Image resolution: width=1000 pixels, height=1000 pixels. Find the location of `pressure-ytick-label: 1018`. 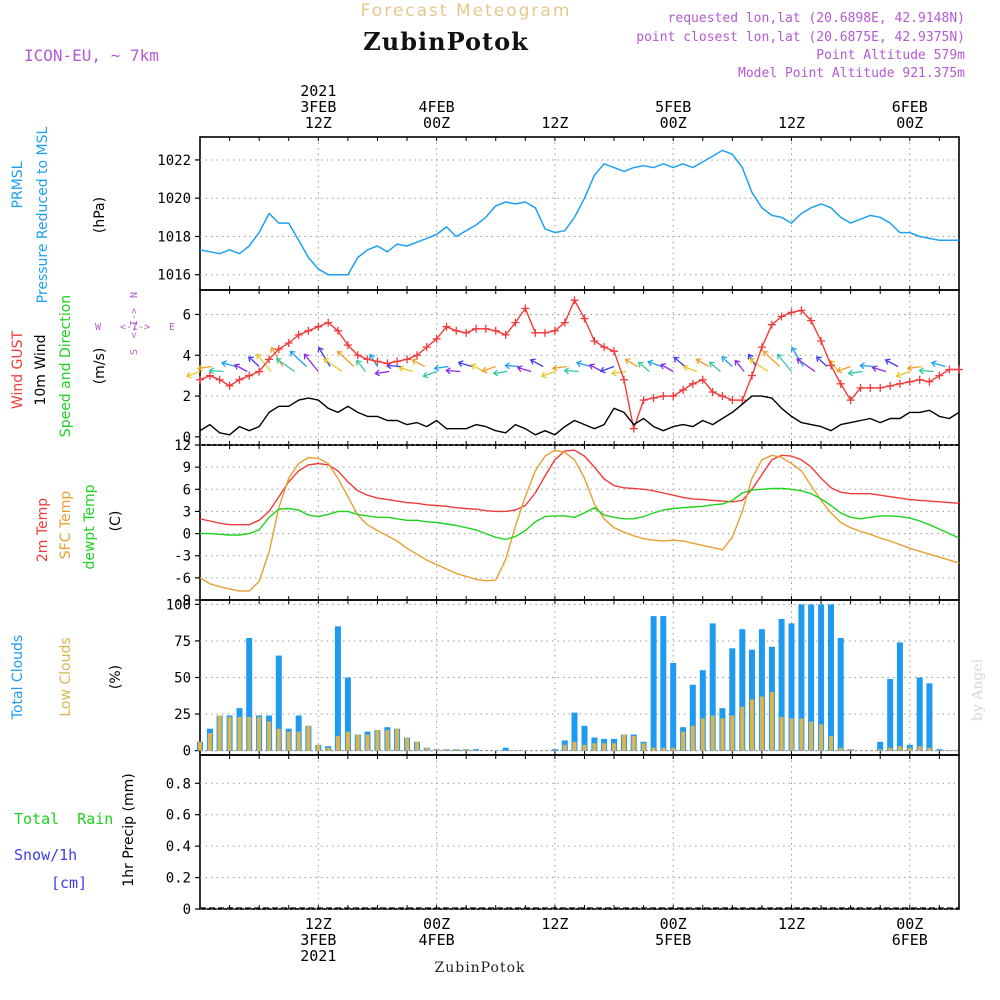

pressure-ytick-label: 1018 is located at coordinates (174, 237).